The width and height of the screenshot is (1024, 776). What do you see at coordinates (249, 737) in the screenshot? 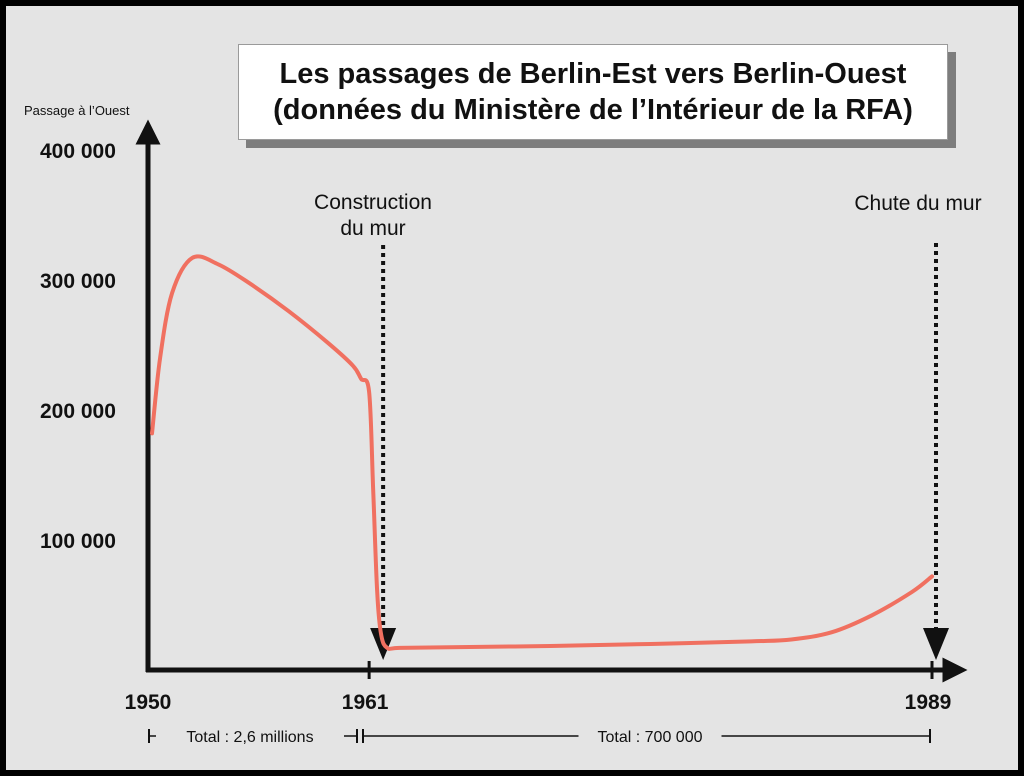
I see `total-label-0: Total : 2,6 millions` at bounding box center [249, 737].